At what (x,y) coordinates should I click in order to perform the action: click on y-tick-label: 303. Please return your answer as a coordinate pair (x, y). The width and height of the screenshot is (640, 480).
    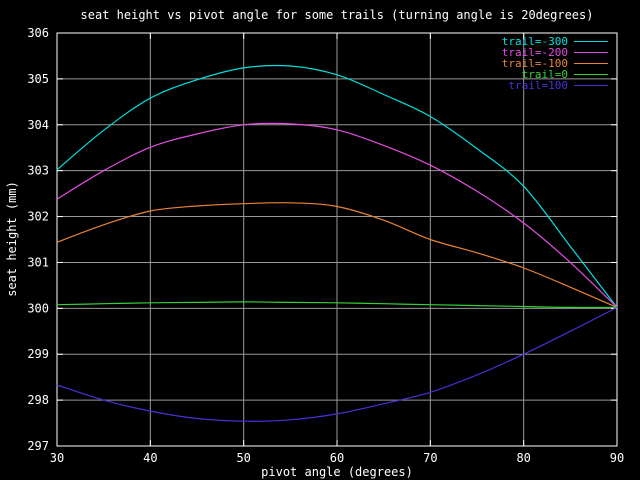
    Looking at the image, I should click on (38, 171).